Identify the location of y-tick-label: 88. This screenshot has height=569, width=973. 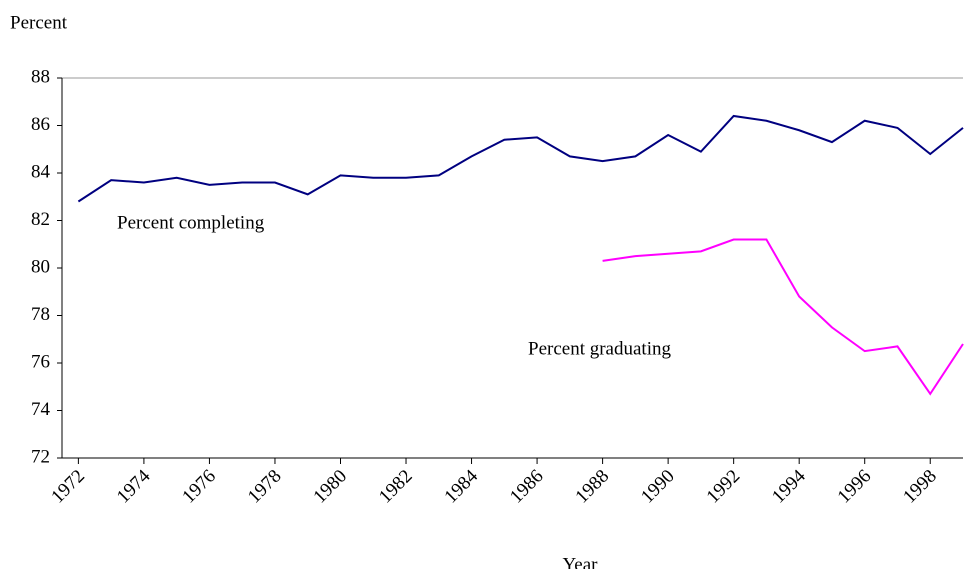
(40, 76).